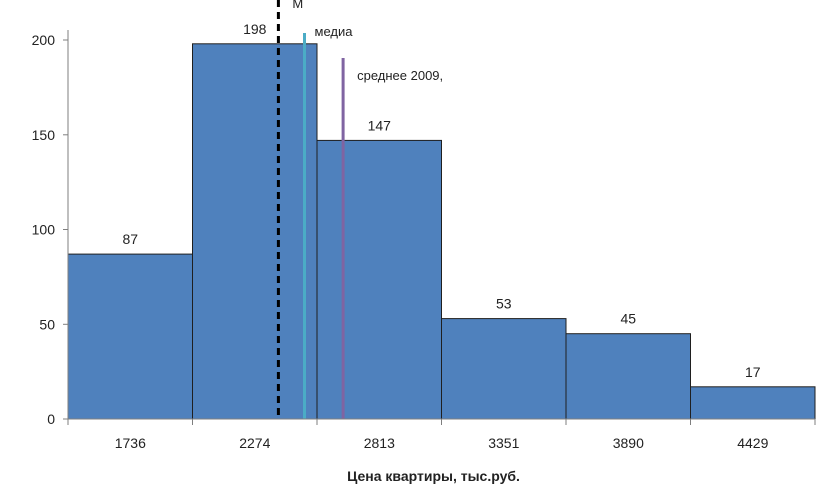  I want to click on data-label-3890: 45, so click(629, 319).